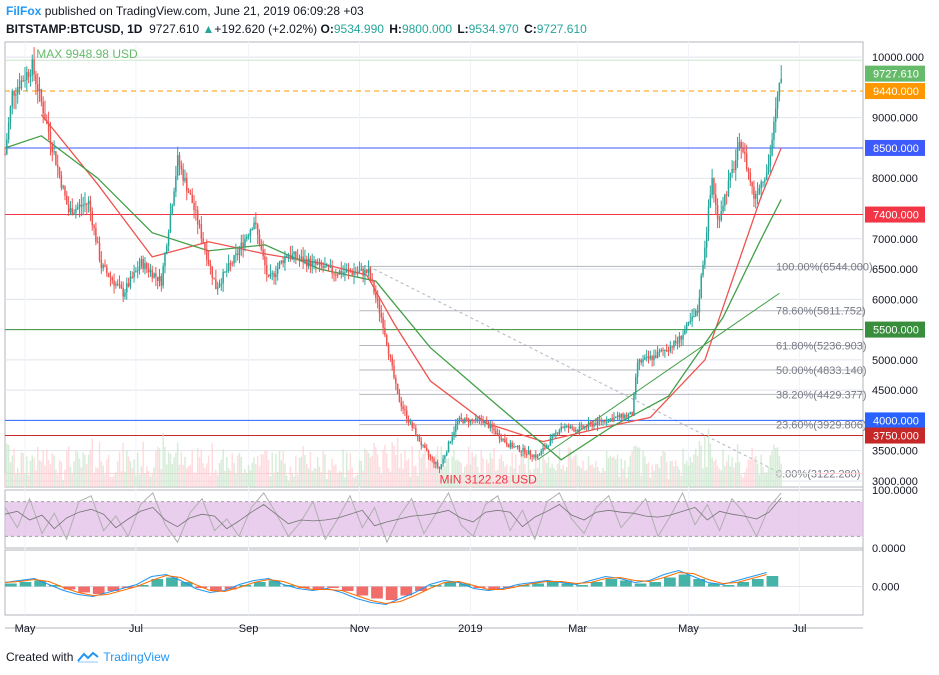 Image resolution: width=939 pixels, height=675 pixels. I want to click on tradingview-logo-icon, so click(88, 657).